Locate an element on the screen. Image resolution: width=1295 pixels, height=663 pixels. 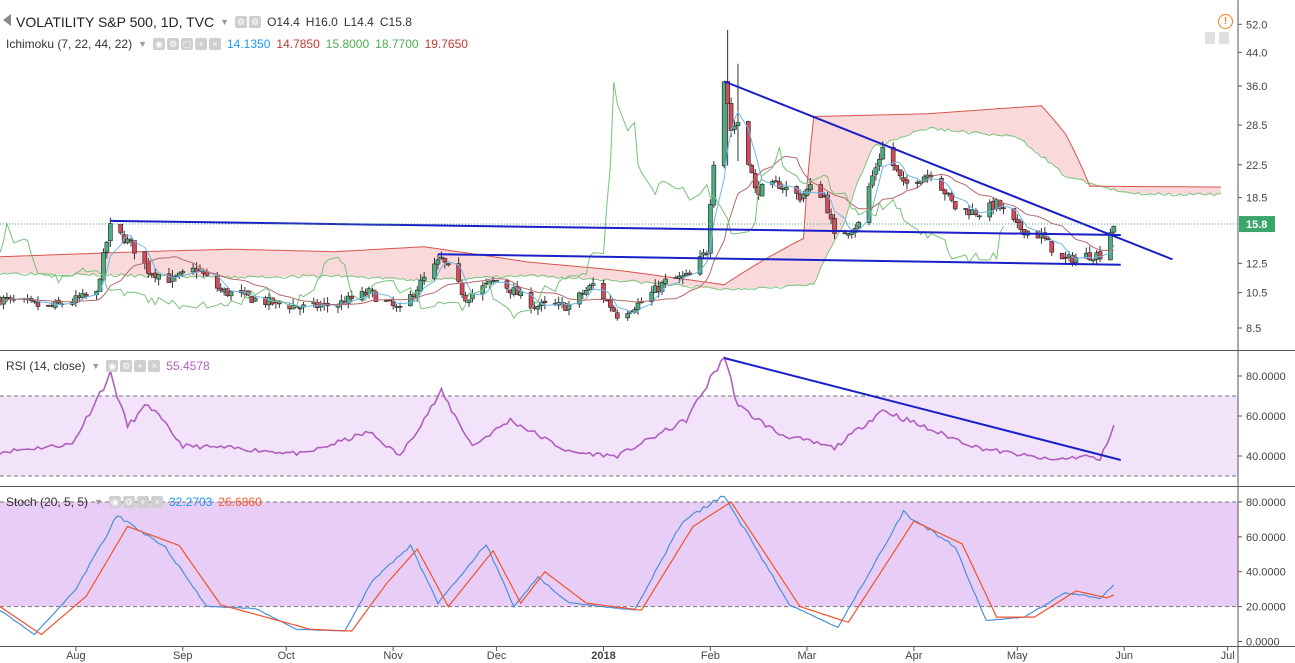
price-axis-tick-label: 44.0 is located at coordinates (1256, 53).